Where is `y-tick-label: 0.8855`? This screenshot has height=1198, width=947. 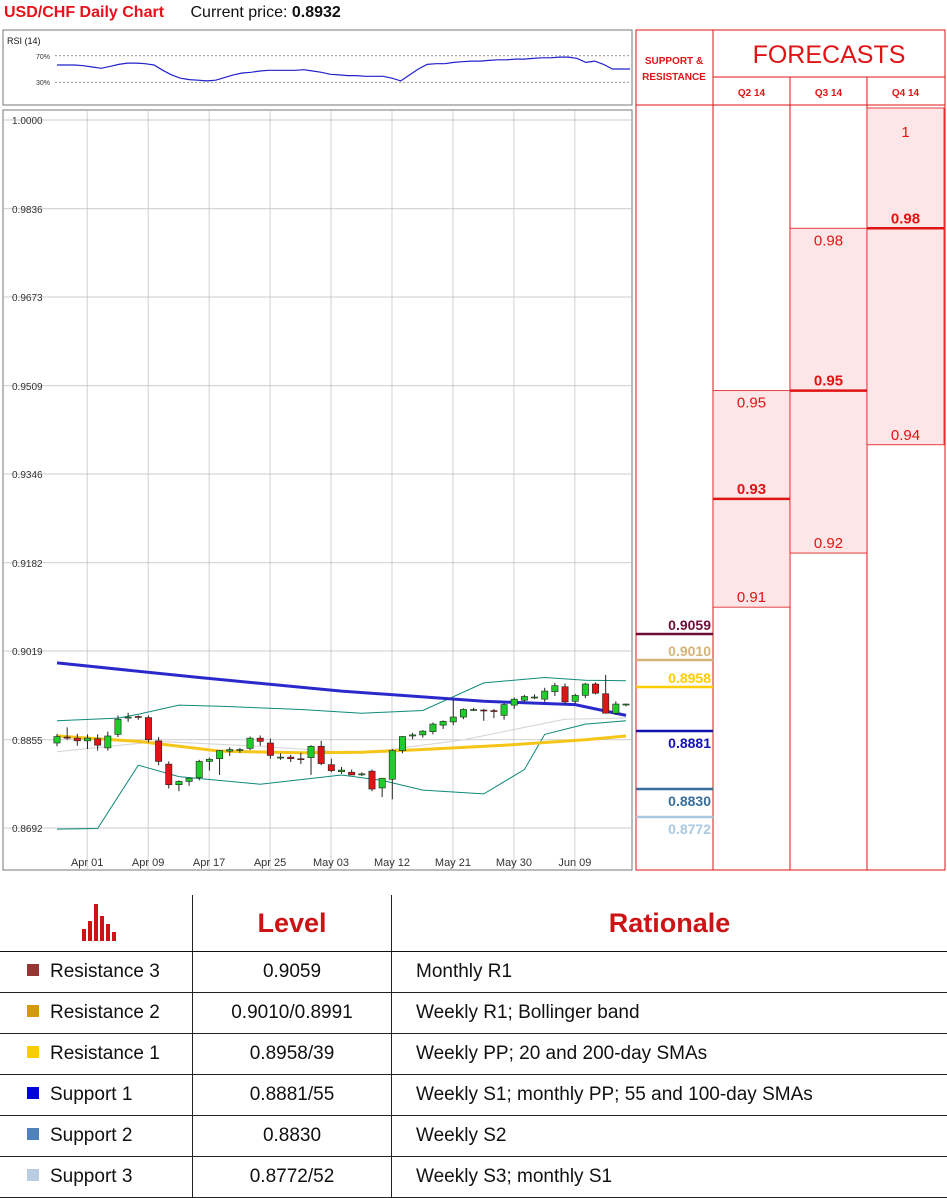 y-tick-label: 0.8855 is located at coordinates (27, 741).